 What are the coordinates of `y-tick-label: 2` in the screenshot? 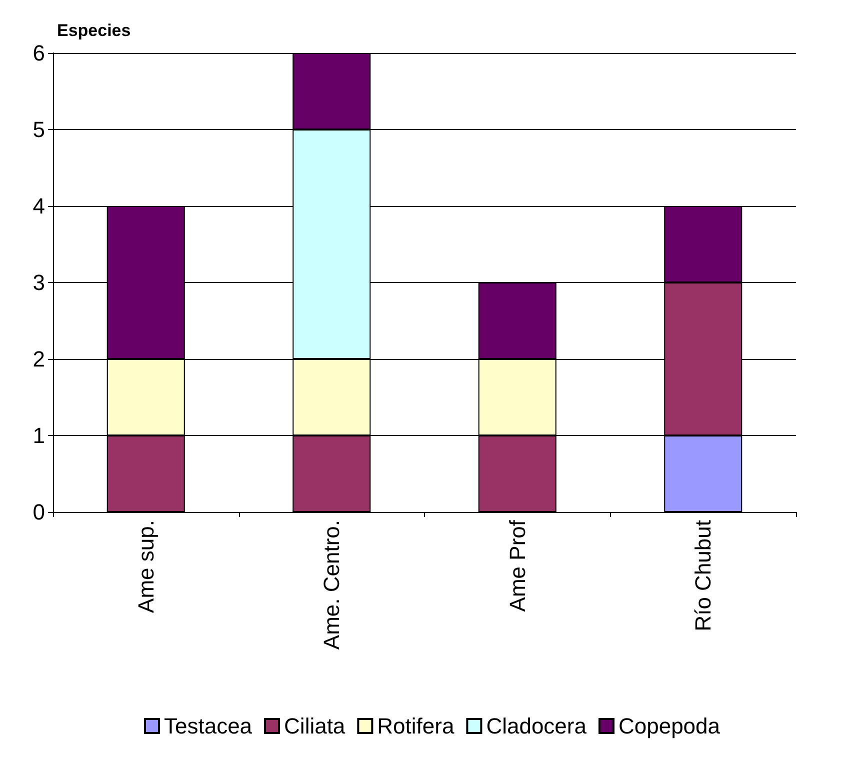 It's located at (38, 359).